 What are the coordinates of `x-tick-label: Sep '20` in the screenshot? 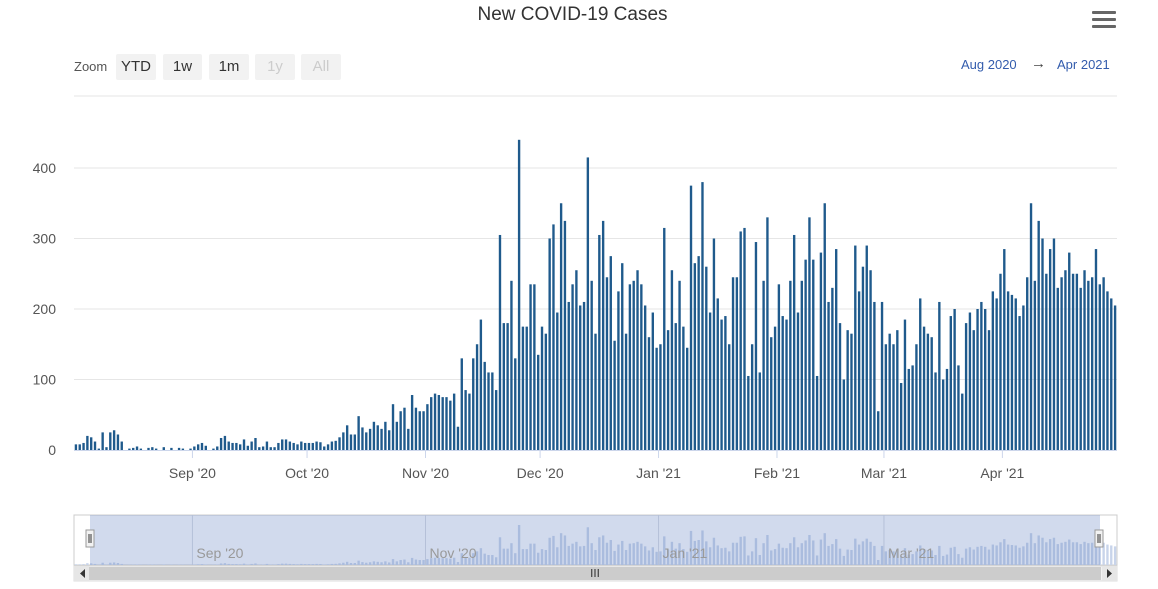 It's located at (192, 473).